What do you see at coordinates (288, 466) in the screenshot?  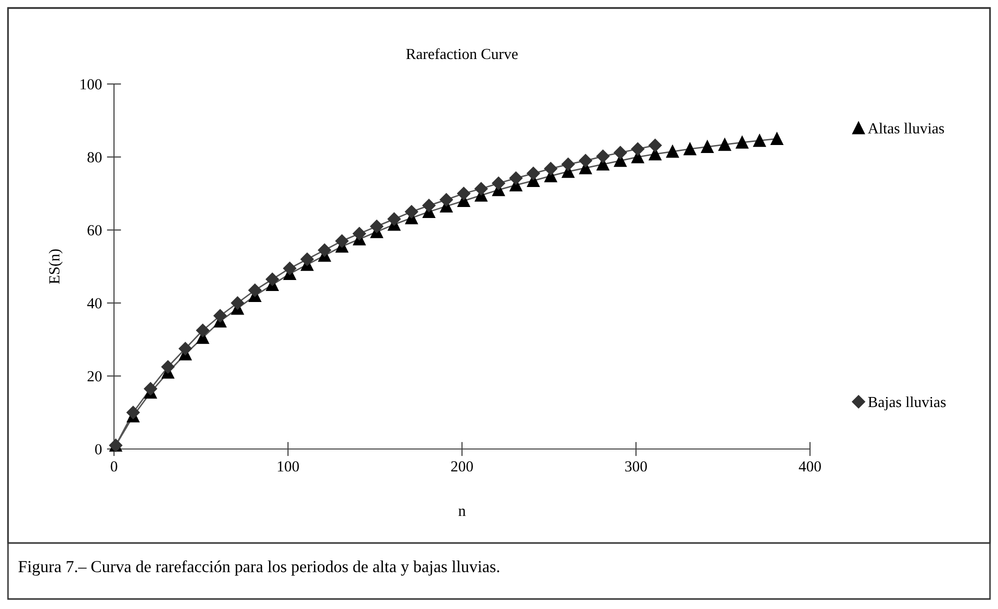 I see `x-tick-label: 100` at bounding box center [288, 466].